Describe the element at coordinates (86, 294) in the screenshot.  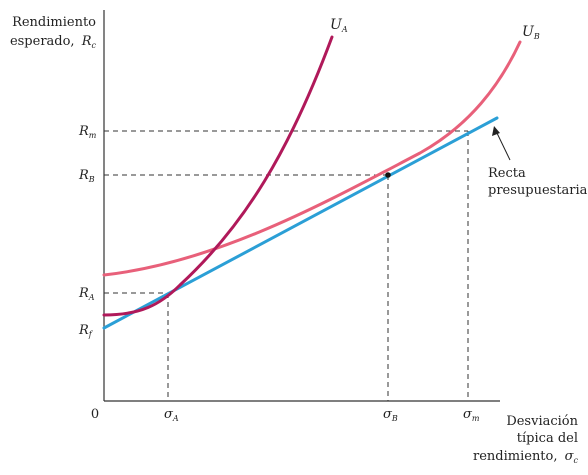
I see `y-tick-ra: RA` at that location.